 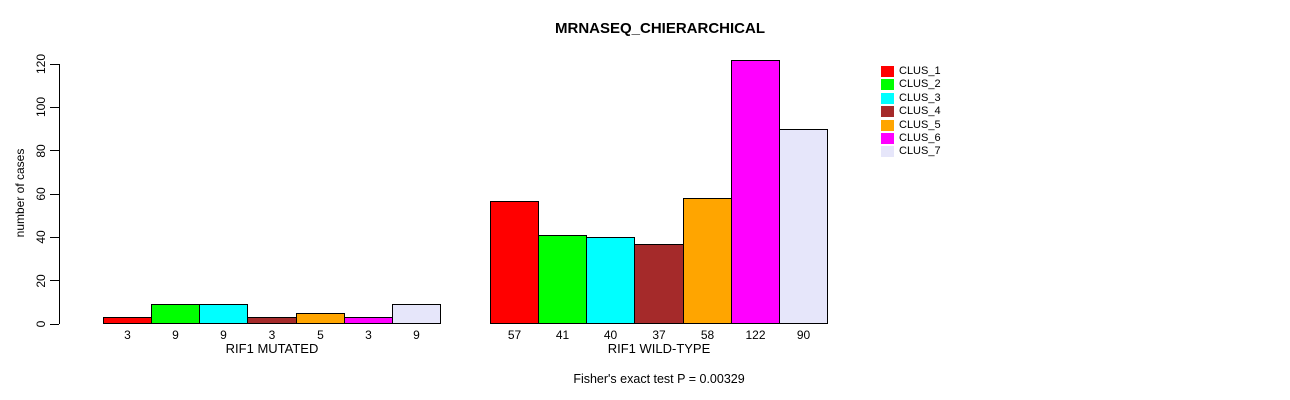 I want to click on bar-value-label: 41, so click(x=562, y=335).